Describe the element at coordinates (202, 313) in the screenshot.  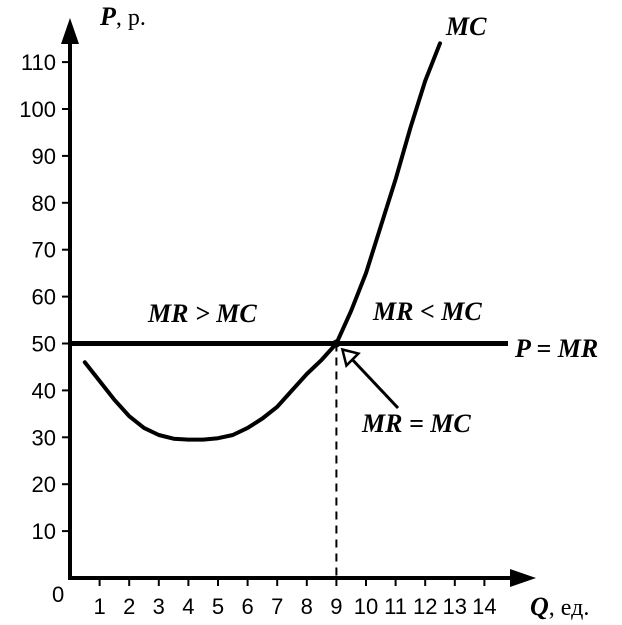
I see `annotation-label: MR > MC` at that location.